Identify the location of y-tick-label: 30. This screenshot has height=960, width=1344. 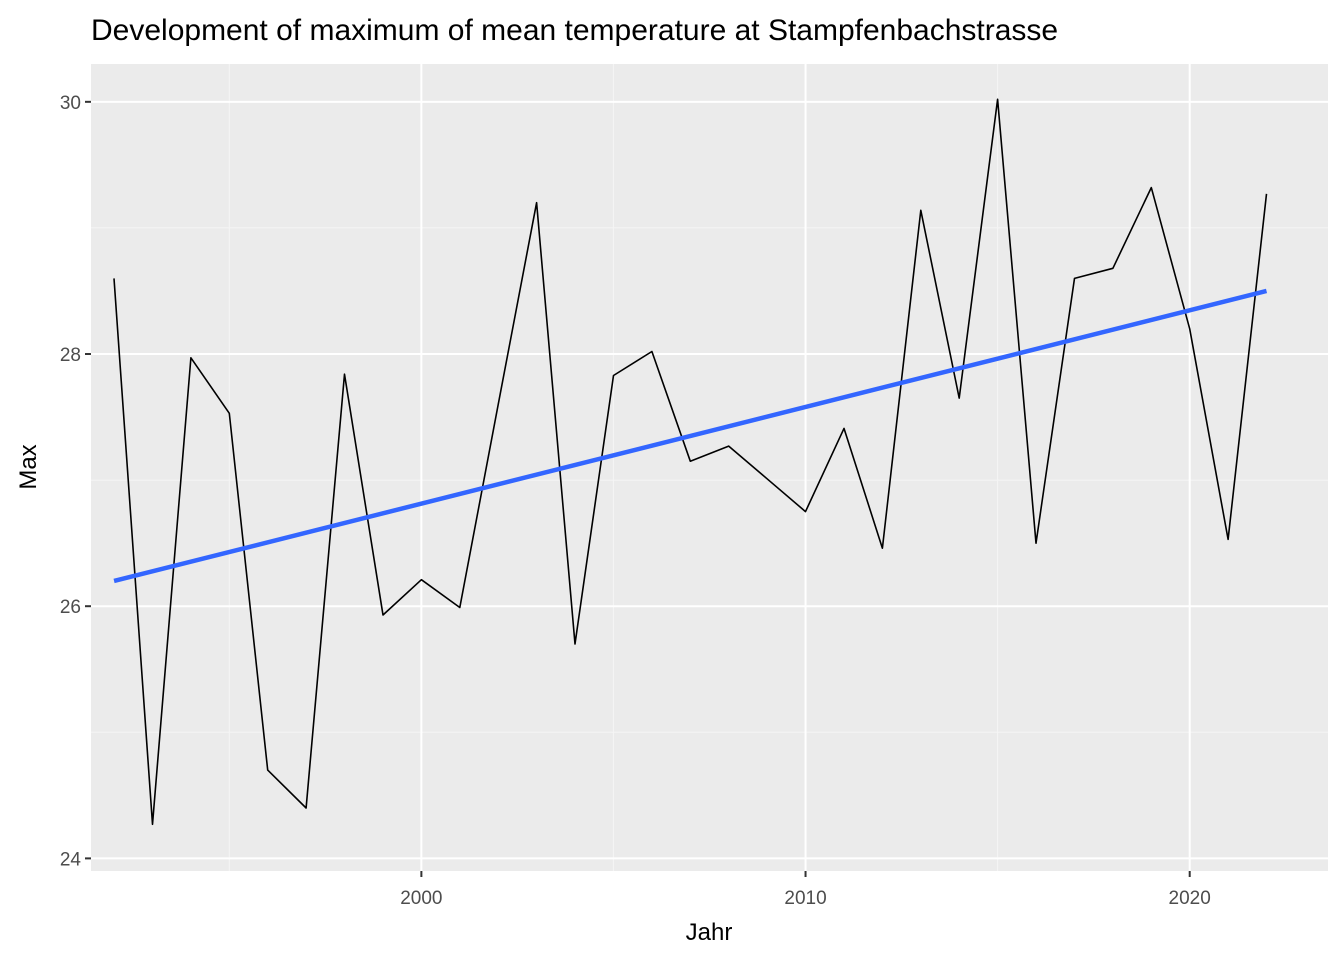
(70, 103).